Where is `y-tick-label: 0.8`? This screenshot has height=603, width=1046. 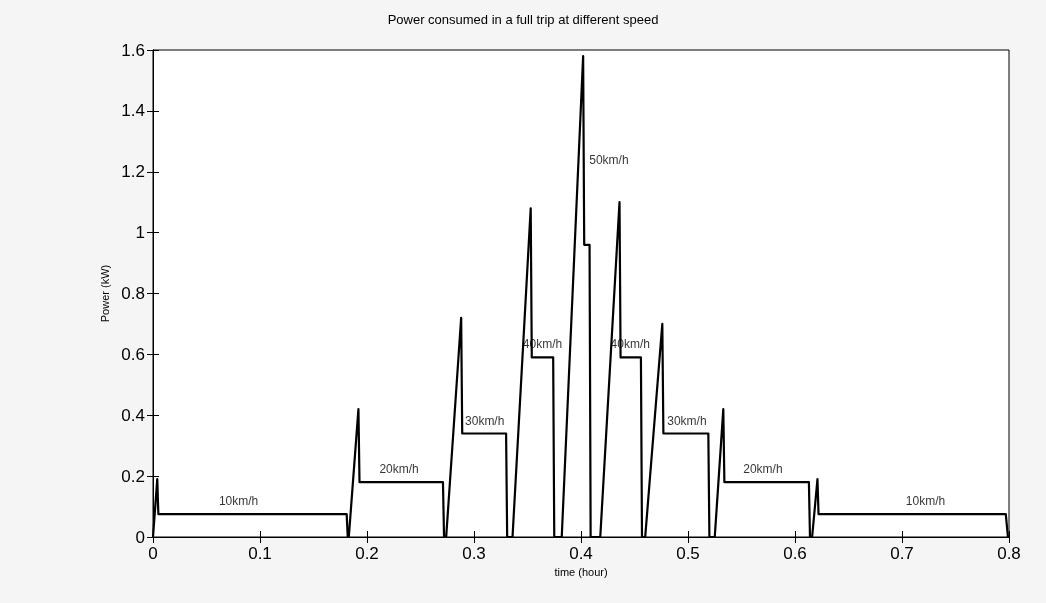 y-tick-label: 0.8 is located at coordinates (133, 293).